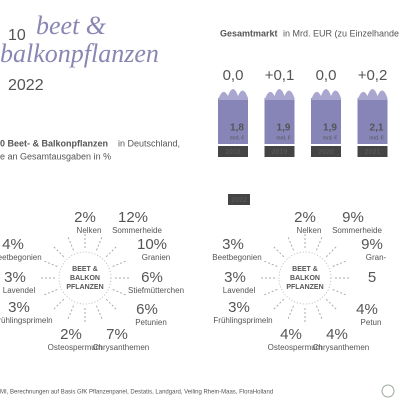  I want to click on market-title-rest: in Mrd. EUR (zu Einzelhande, so click(341, 33).